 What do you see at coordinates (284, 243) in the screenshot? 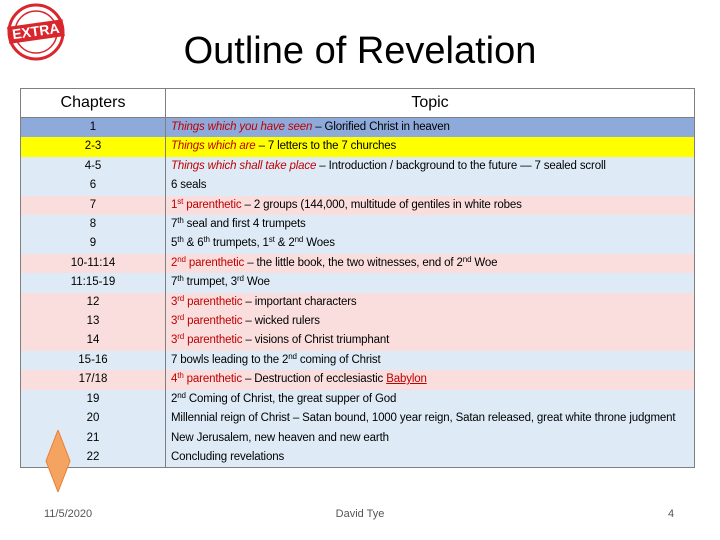
I see `topic-text: & 2` at bounding box center [284, 243].